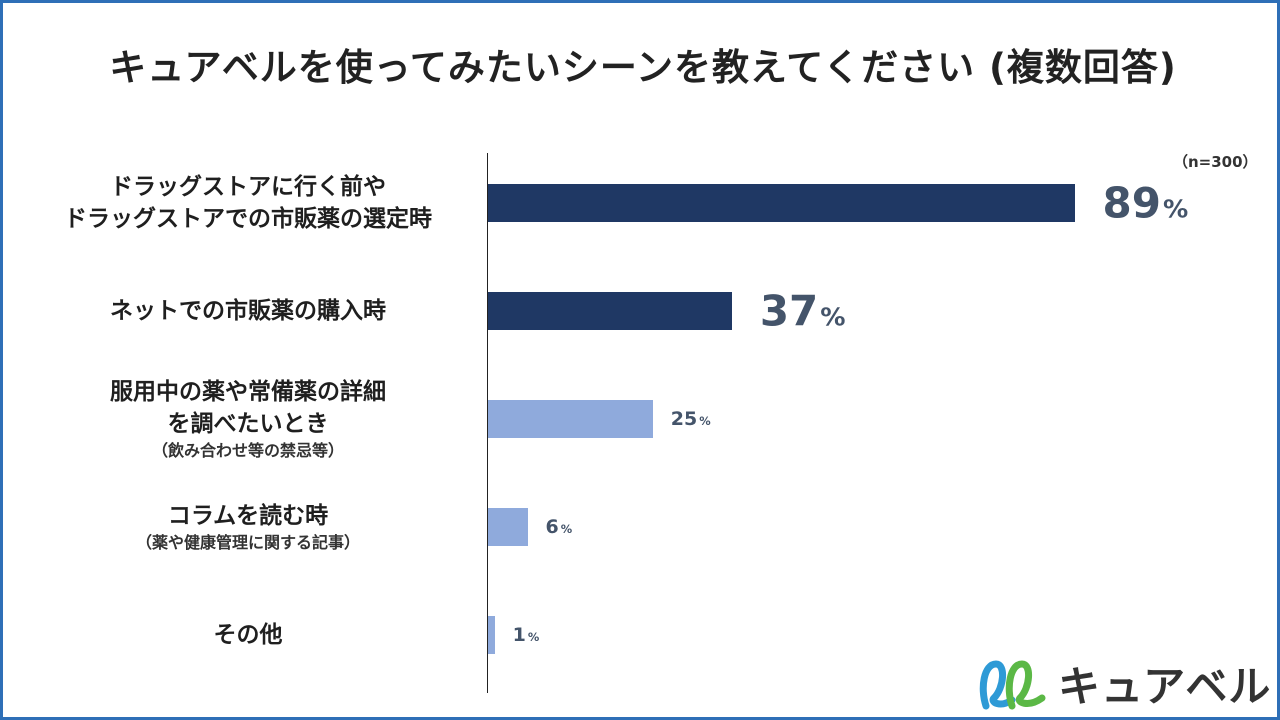 This screenshot has height=720, width=1280. I want to click on data-label-value: 89, so click(1131, 203).